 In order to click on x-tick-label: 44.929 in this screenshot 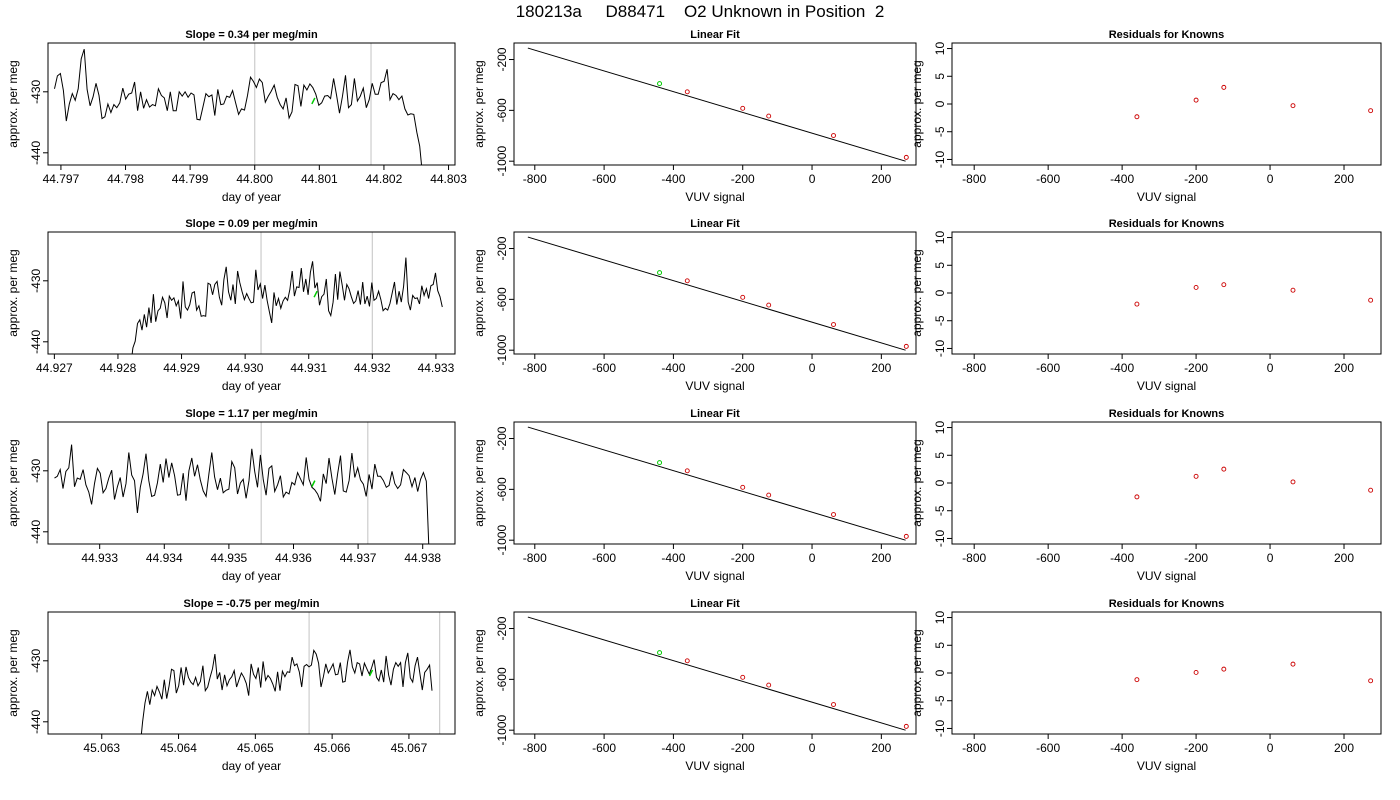, I will do `click(181, 368)`.